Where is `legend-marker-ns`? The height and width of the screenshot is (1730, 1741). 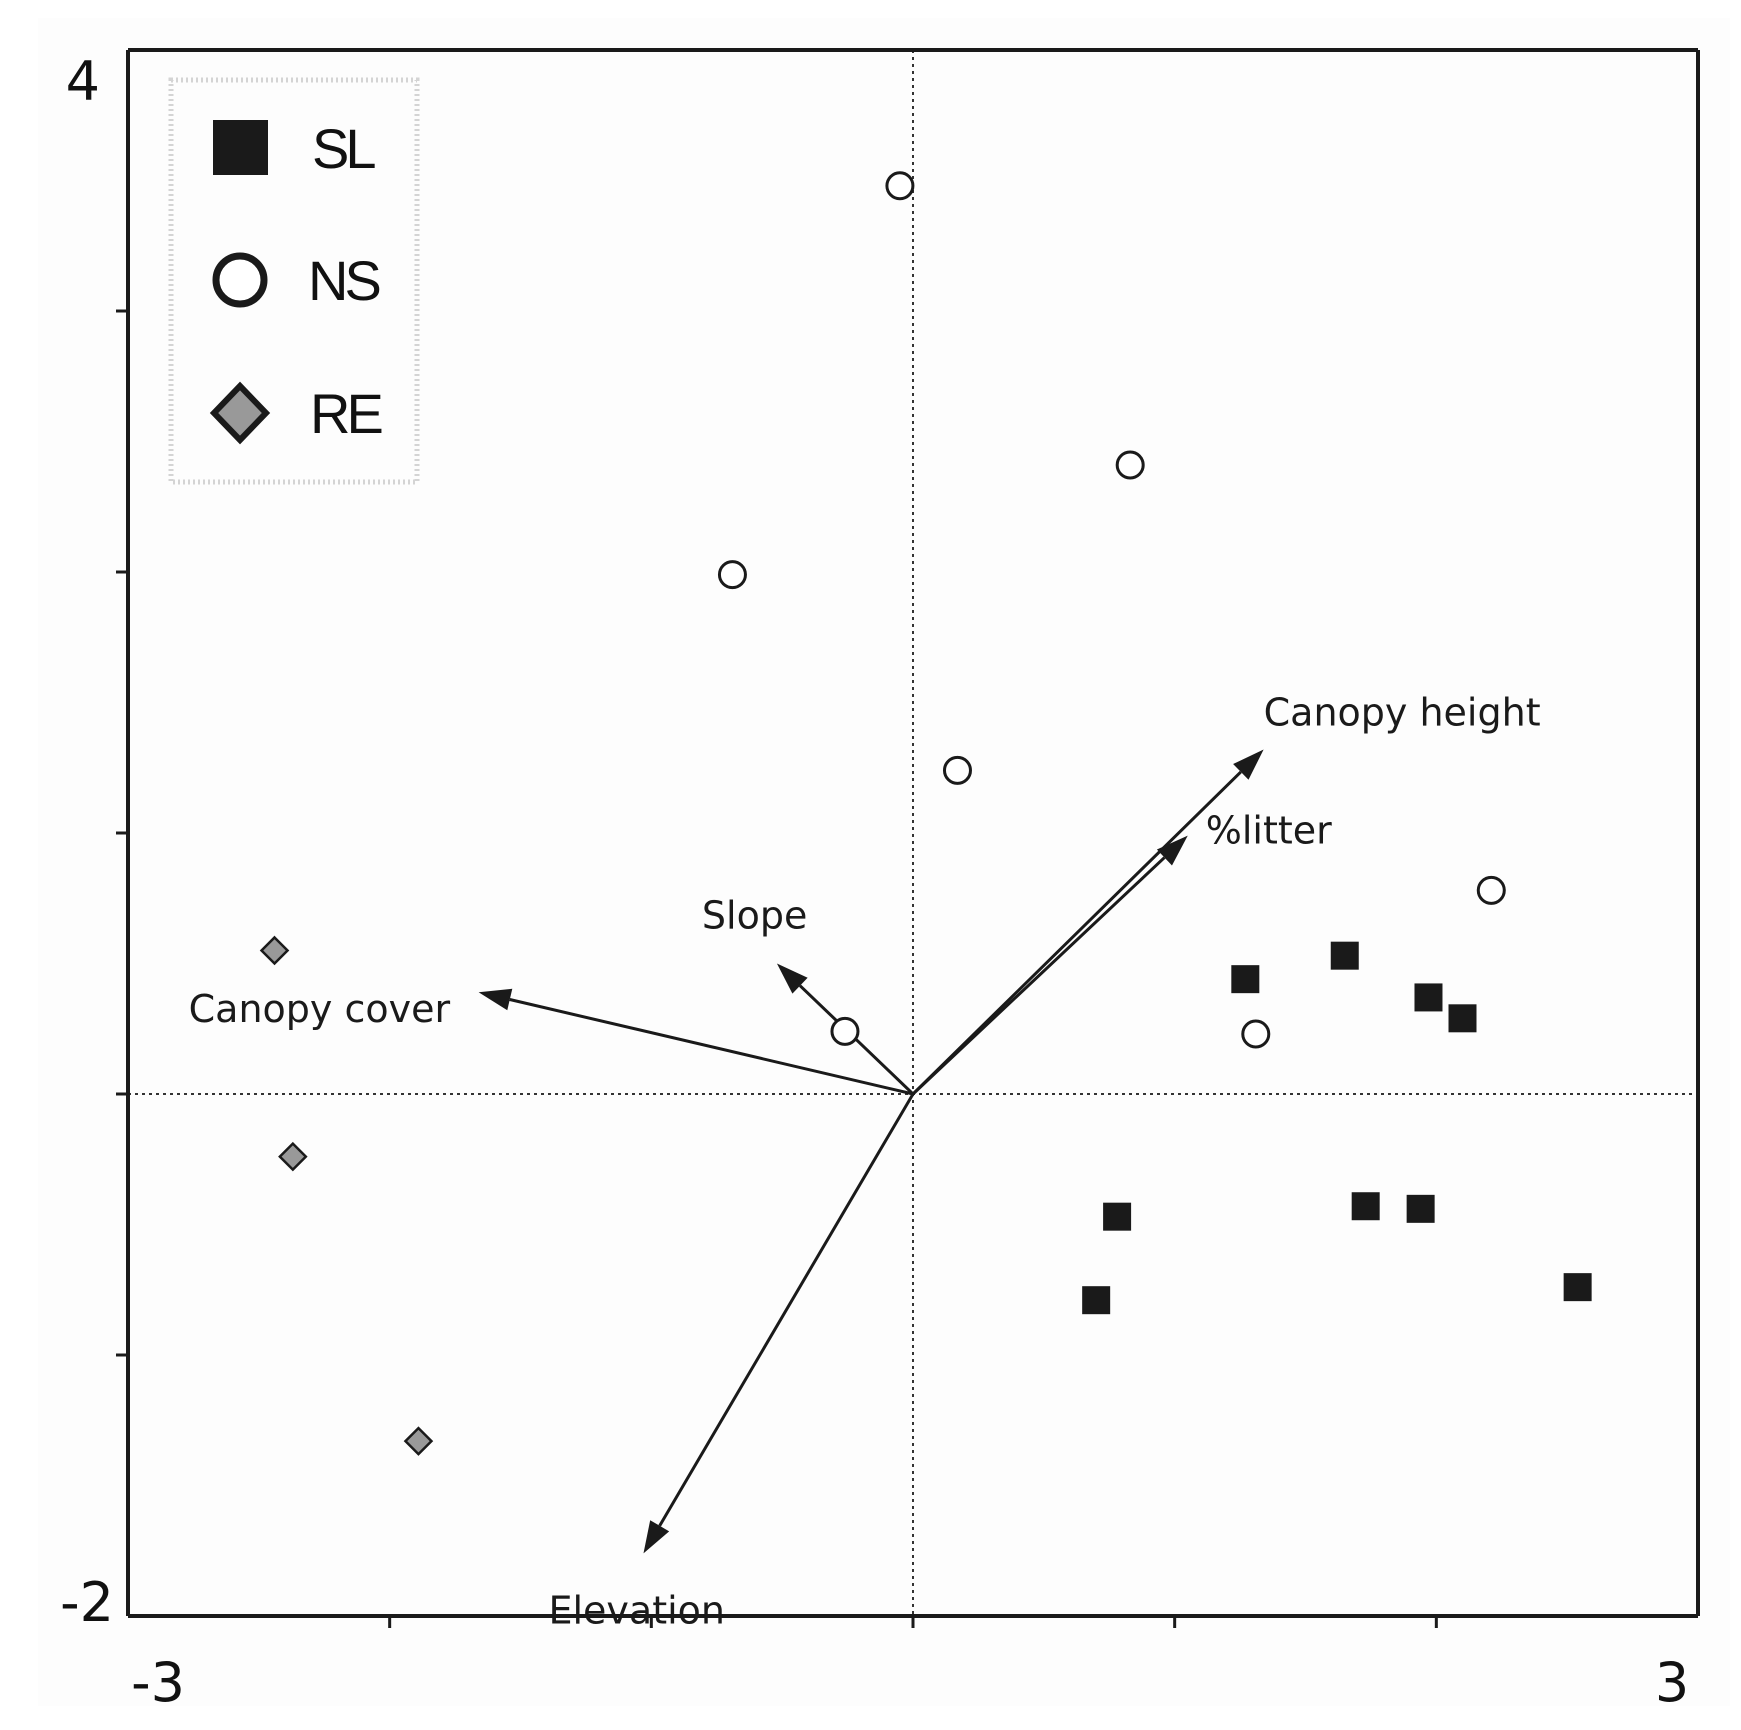 legend-marker-ns is located at coordinates (240, 280).